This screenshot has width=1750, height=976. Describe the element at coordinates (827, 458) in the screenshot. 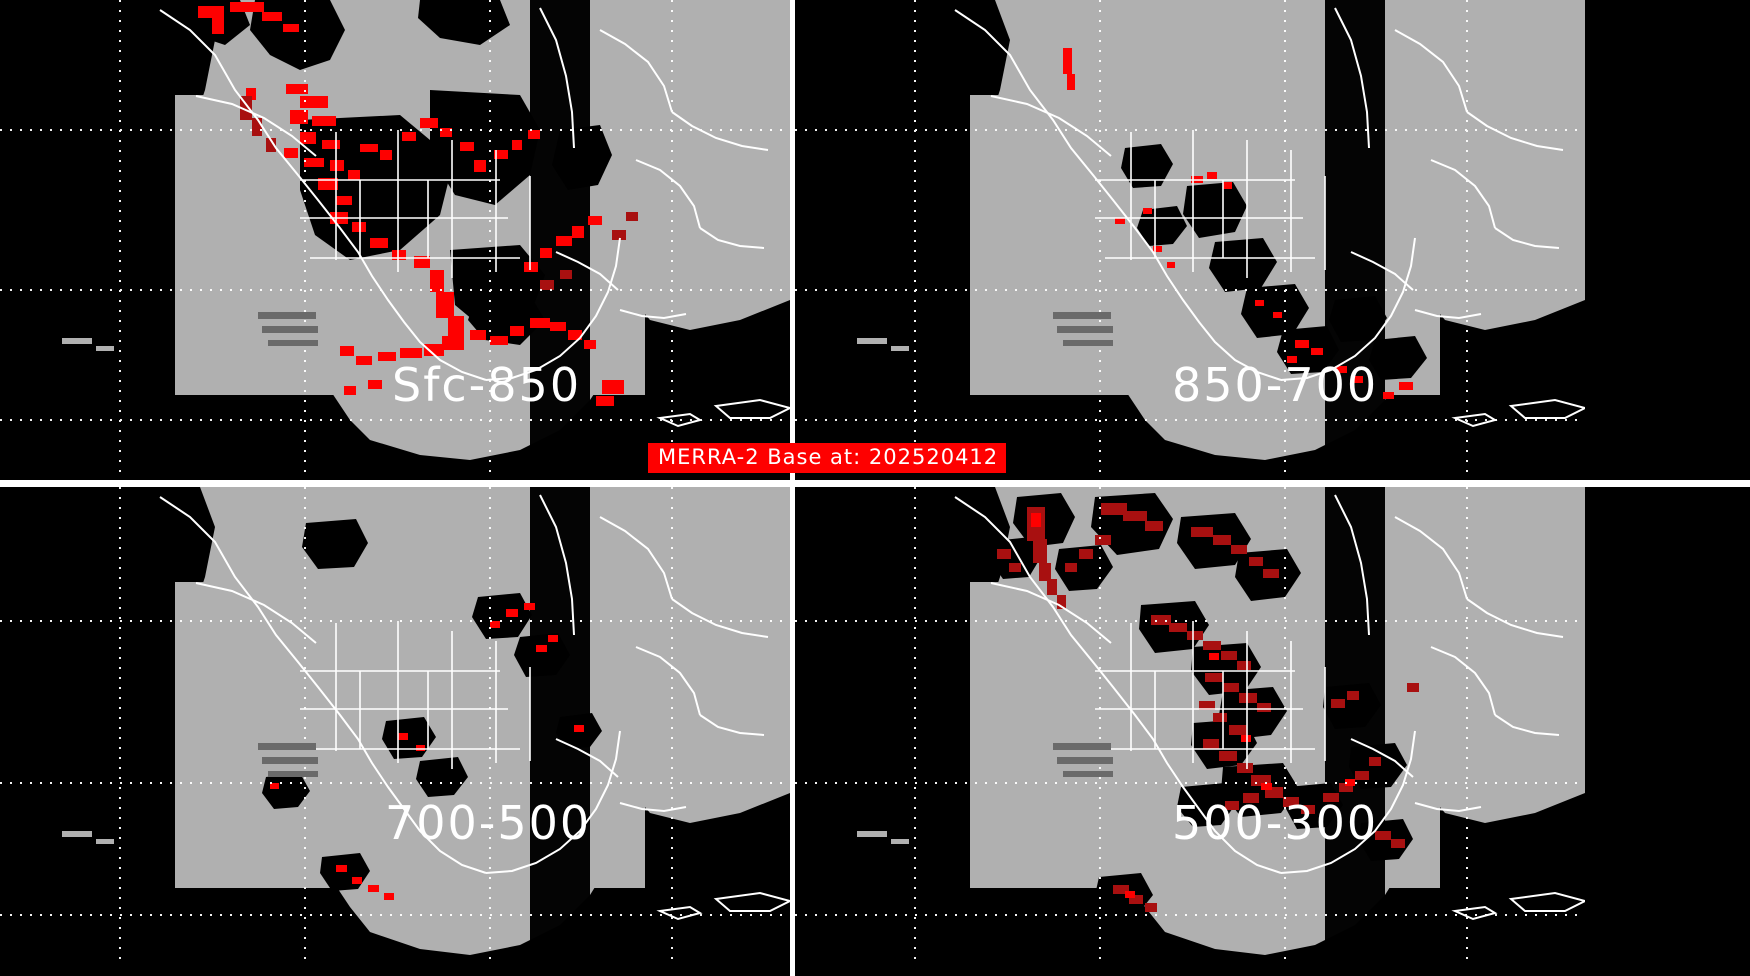

I see `base-time-banner: MERRA-2 Base at: 202520412` at that location.